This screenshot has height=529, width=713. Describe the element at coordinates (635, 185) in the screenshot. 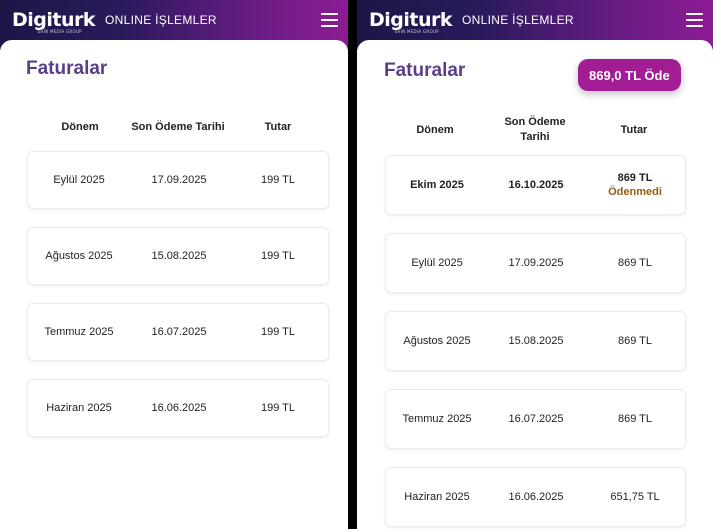

I see `amount-cell: 869 TL Ödenmedi` at that location.